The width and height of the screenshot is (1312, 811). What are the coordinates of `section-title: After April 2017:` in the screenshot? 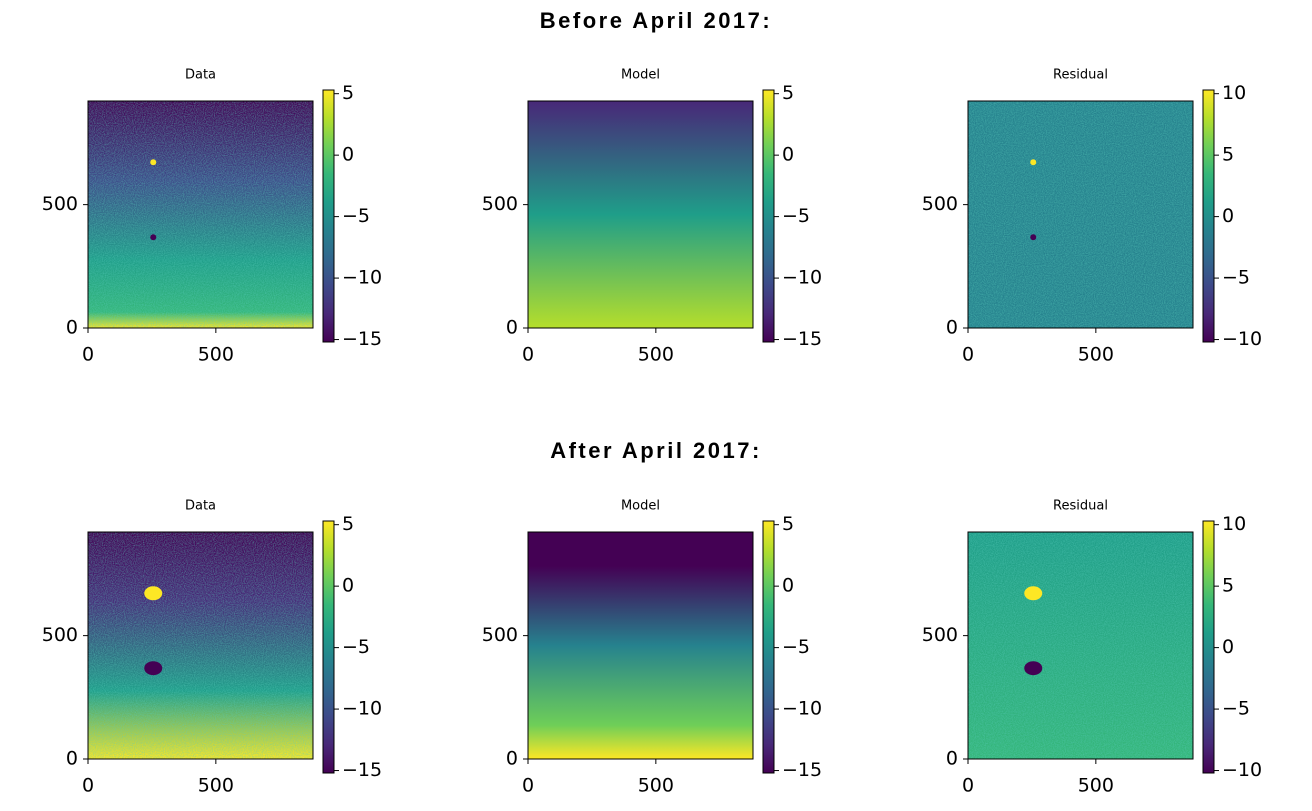 It's located at (656, 450).